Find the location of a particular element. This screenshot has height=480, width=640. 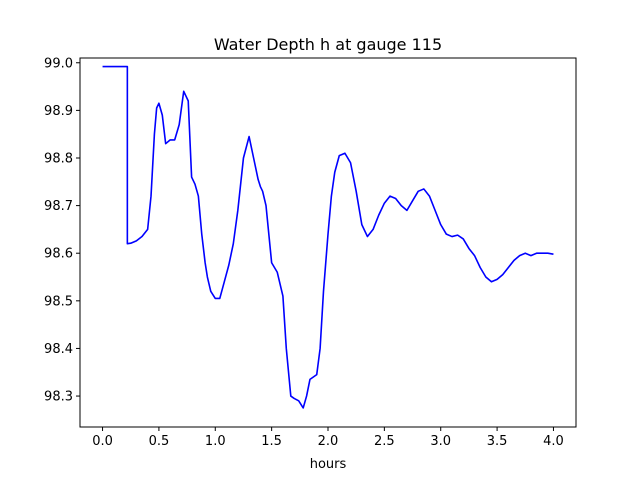

x-tick-label: 2.5 is located at coordinates (384, 441).